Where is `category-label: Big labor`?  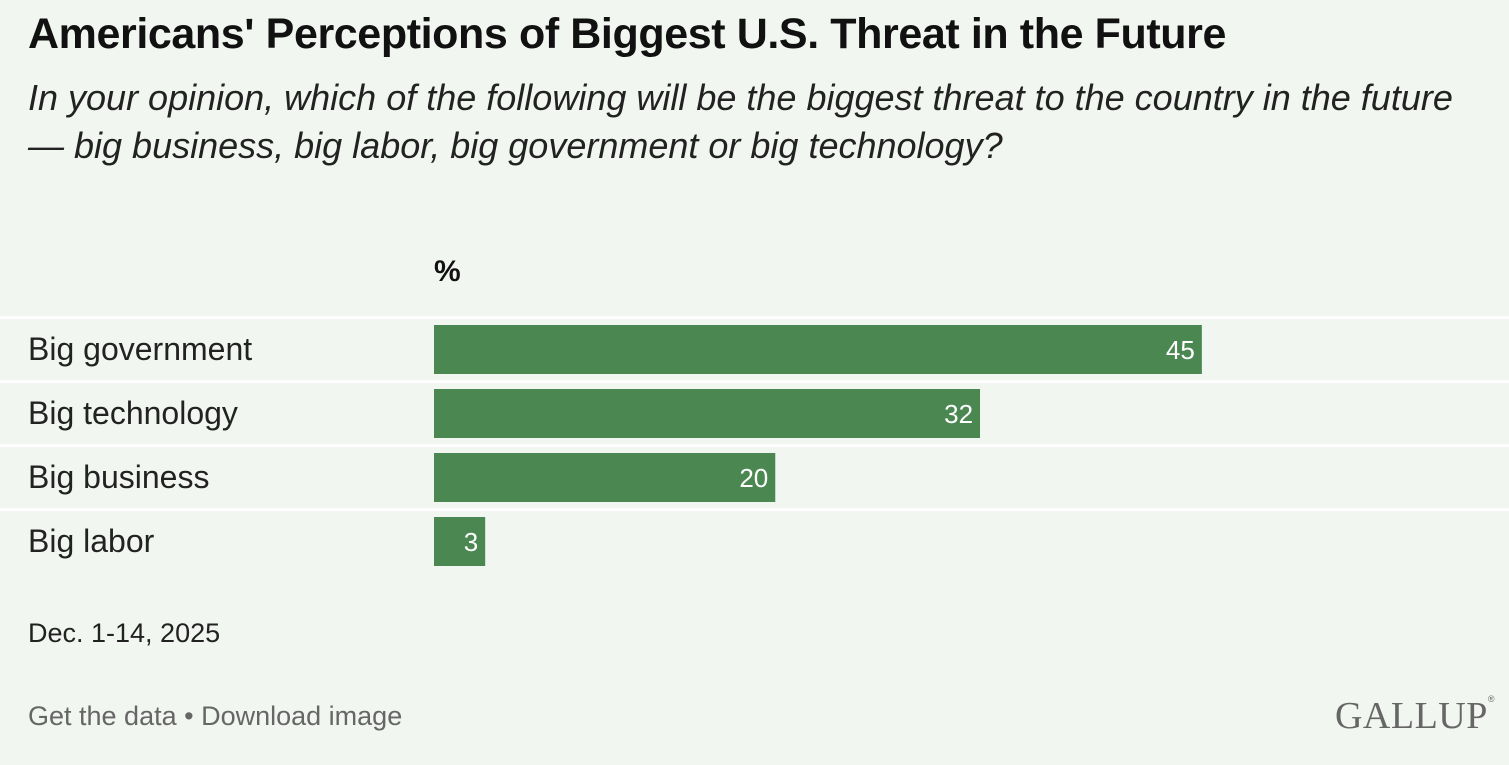 category-label: Big labor is located at coordinates (91, 541).